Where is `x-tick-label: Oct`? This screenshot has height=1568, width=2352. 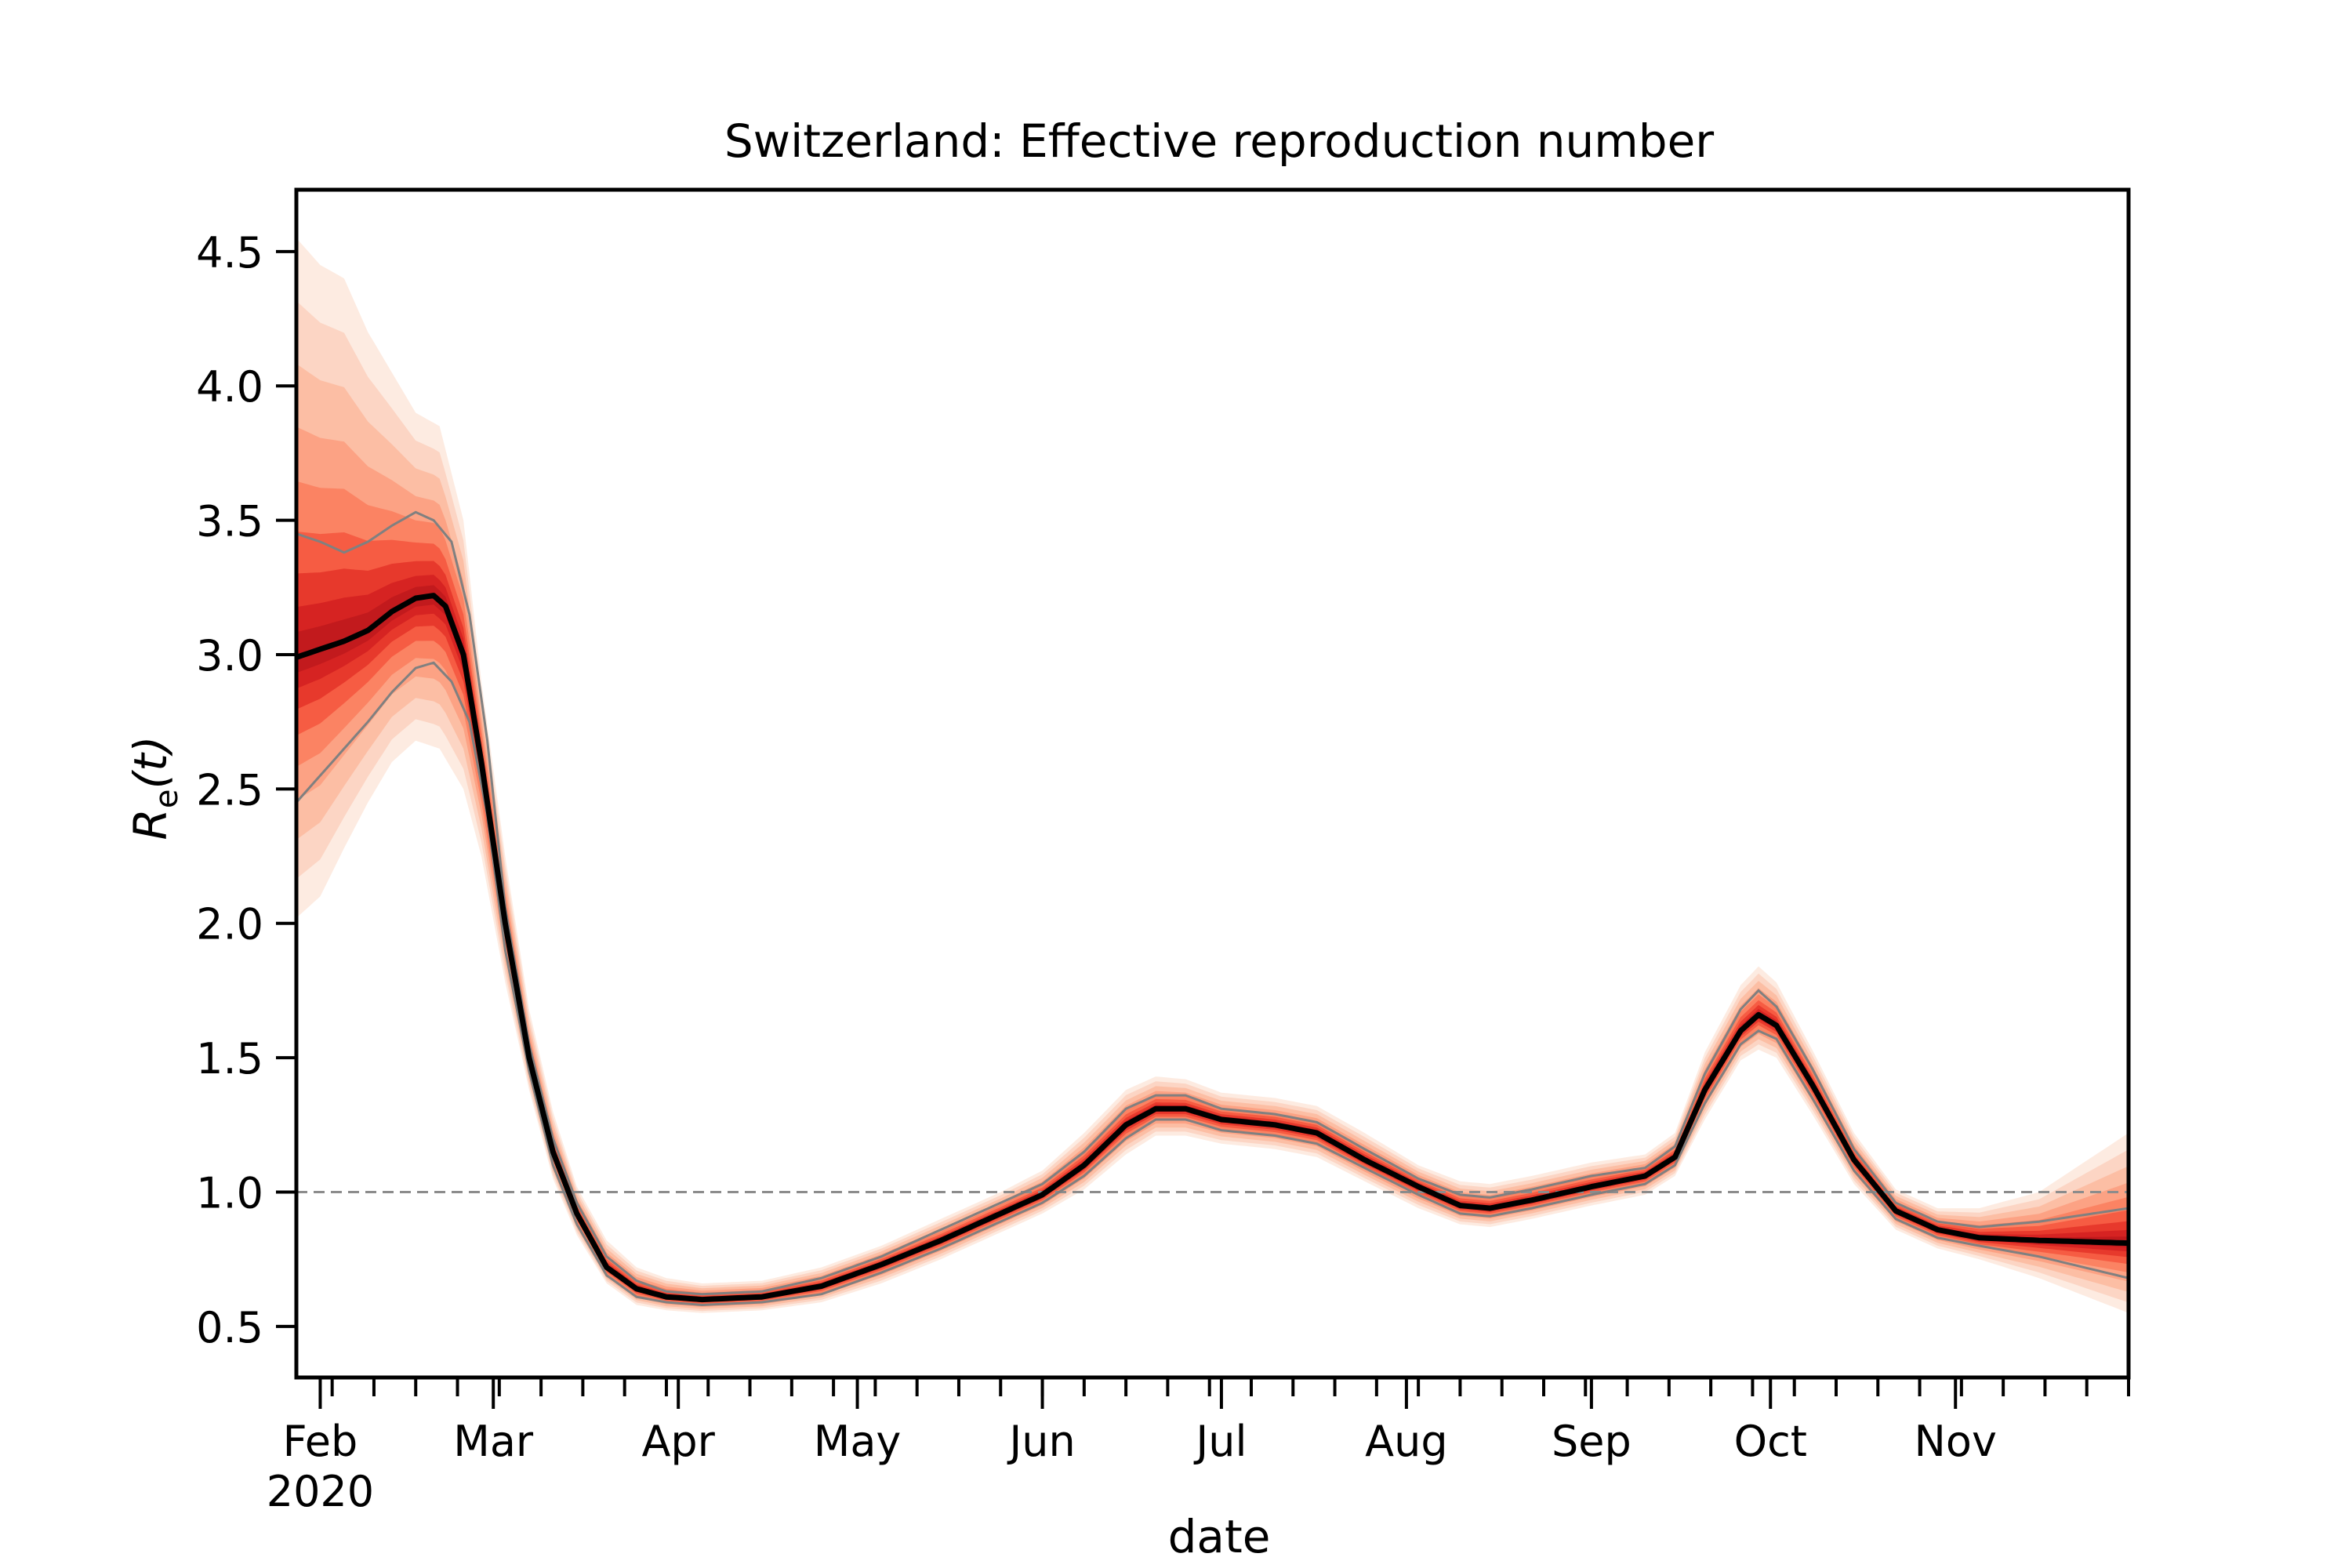 x-tick-label: Oct is located at coordinates (1770, 1441).